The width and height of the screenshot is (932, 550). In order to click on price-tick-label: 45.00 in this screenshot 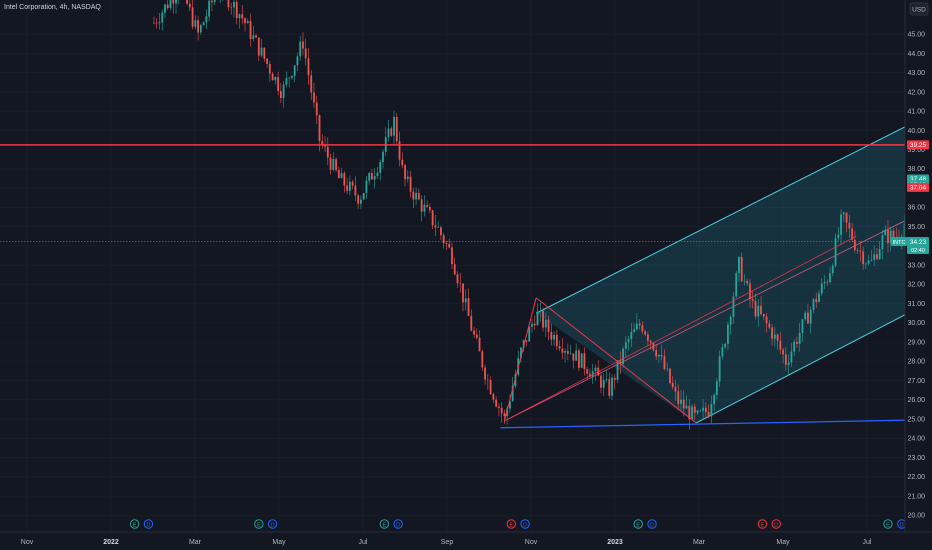, I will do `click(916, 35)`.